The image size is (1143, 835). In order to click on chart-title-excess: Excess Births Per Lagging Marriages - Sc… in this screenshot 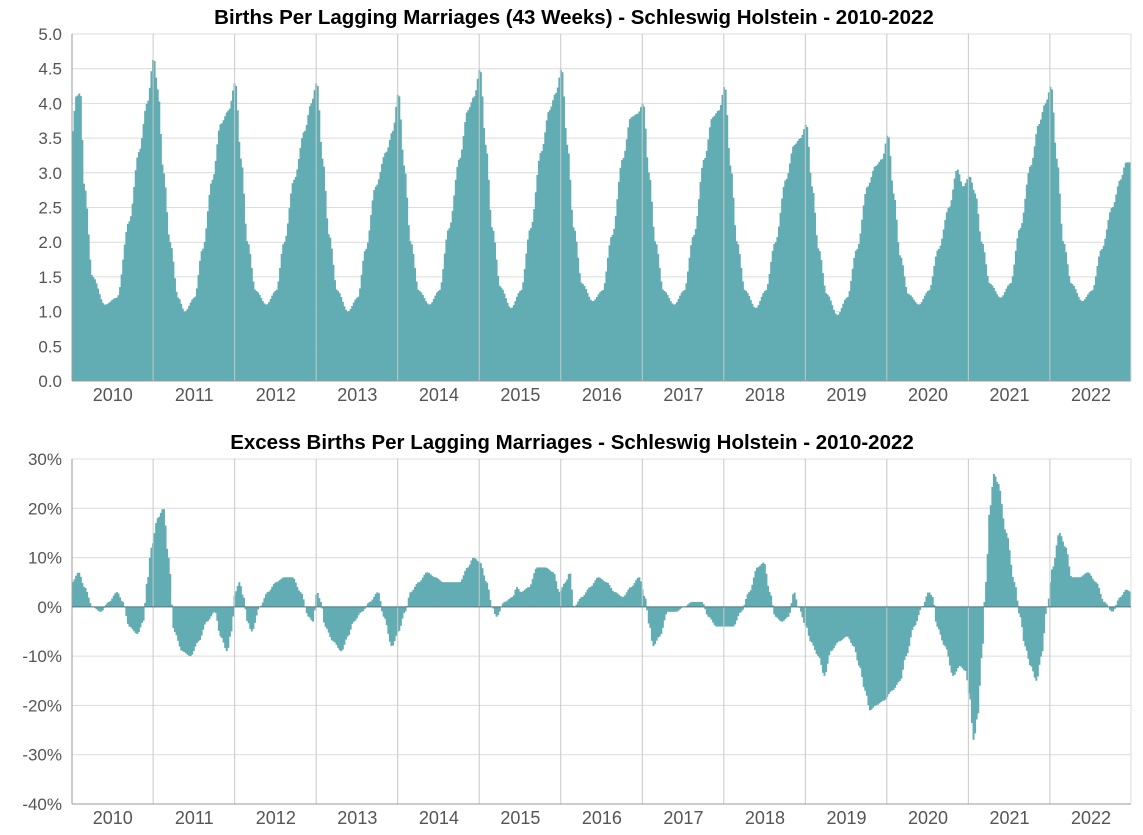, I will do `click(572, 442)`.